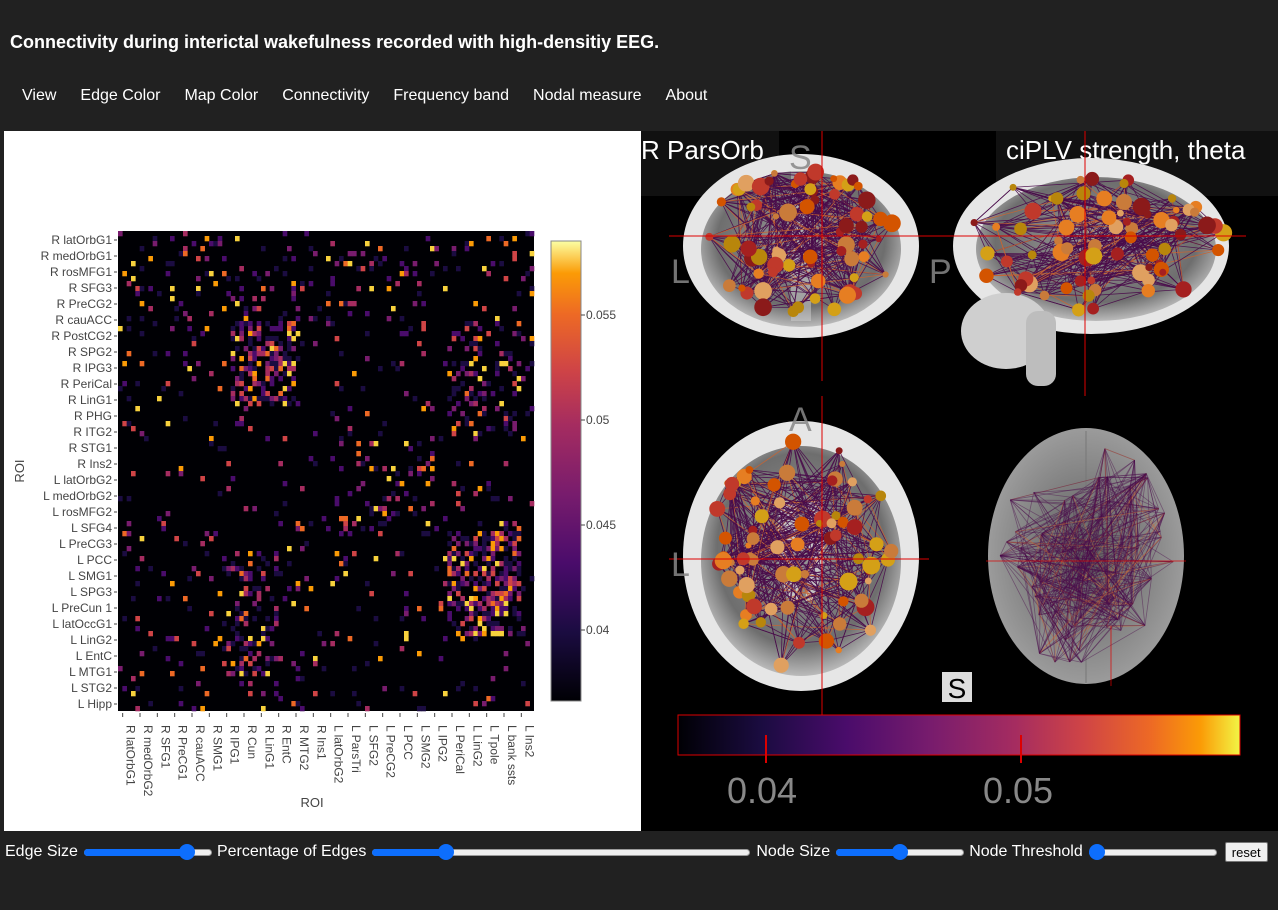 The width and height of the screenshot is (1278, 910). I want to click on coronal-view: S L, so click(805, 256).